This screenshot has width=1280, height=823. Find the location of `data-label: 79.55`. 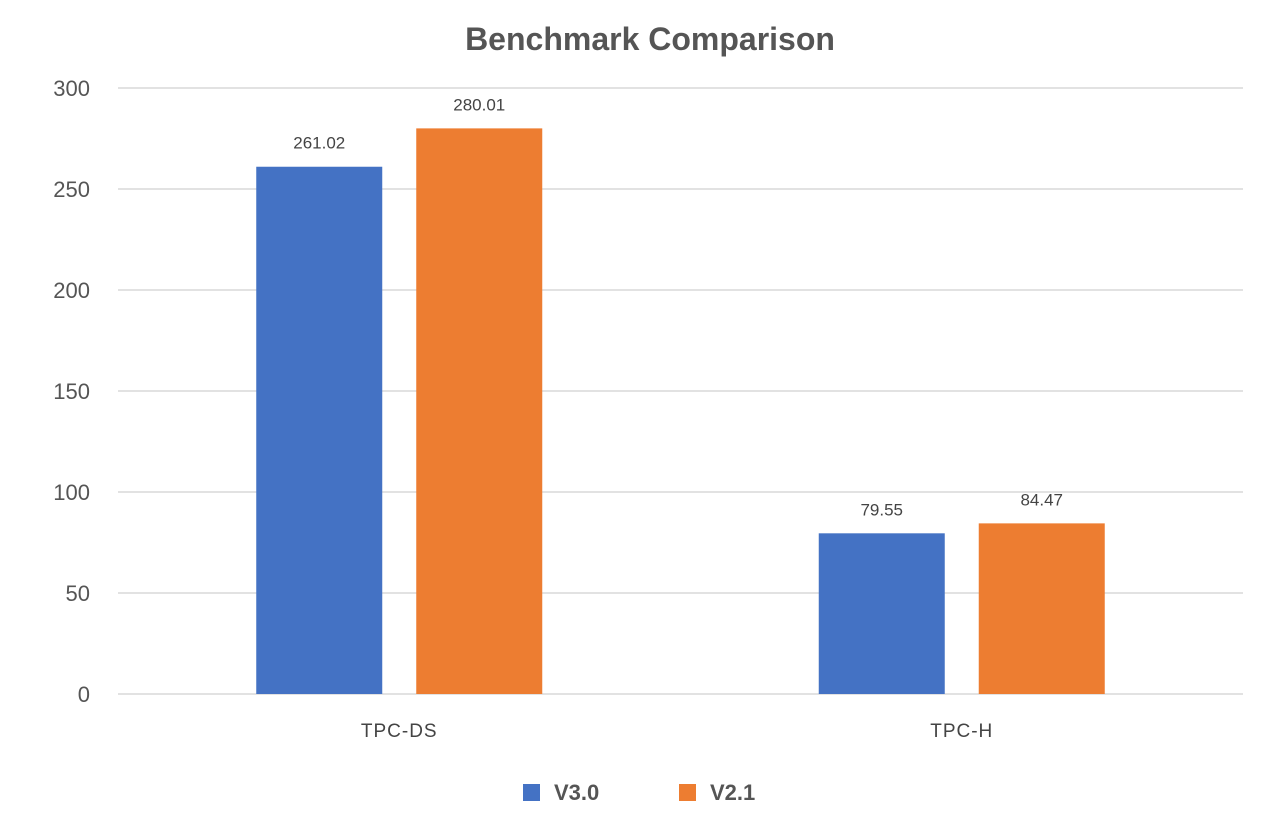

data-label: 79.55 is located at coordinates (881, 509).